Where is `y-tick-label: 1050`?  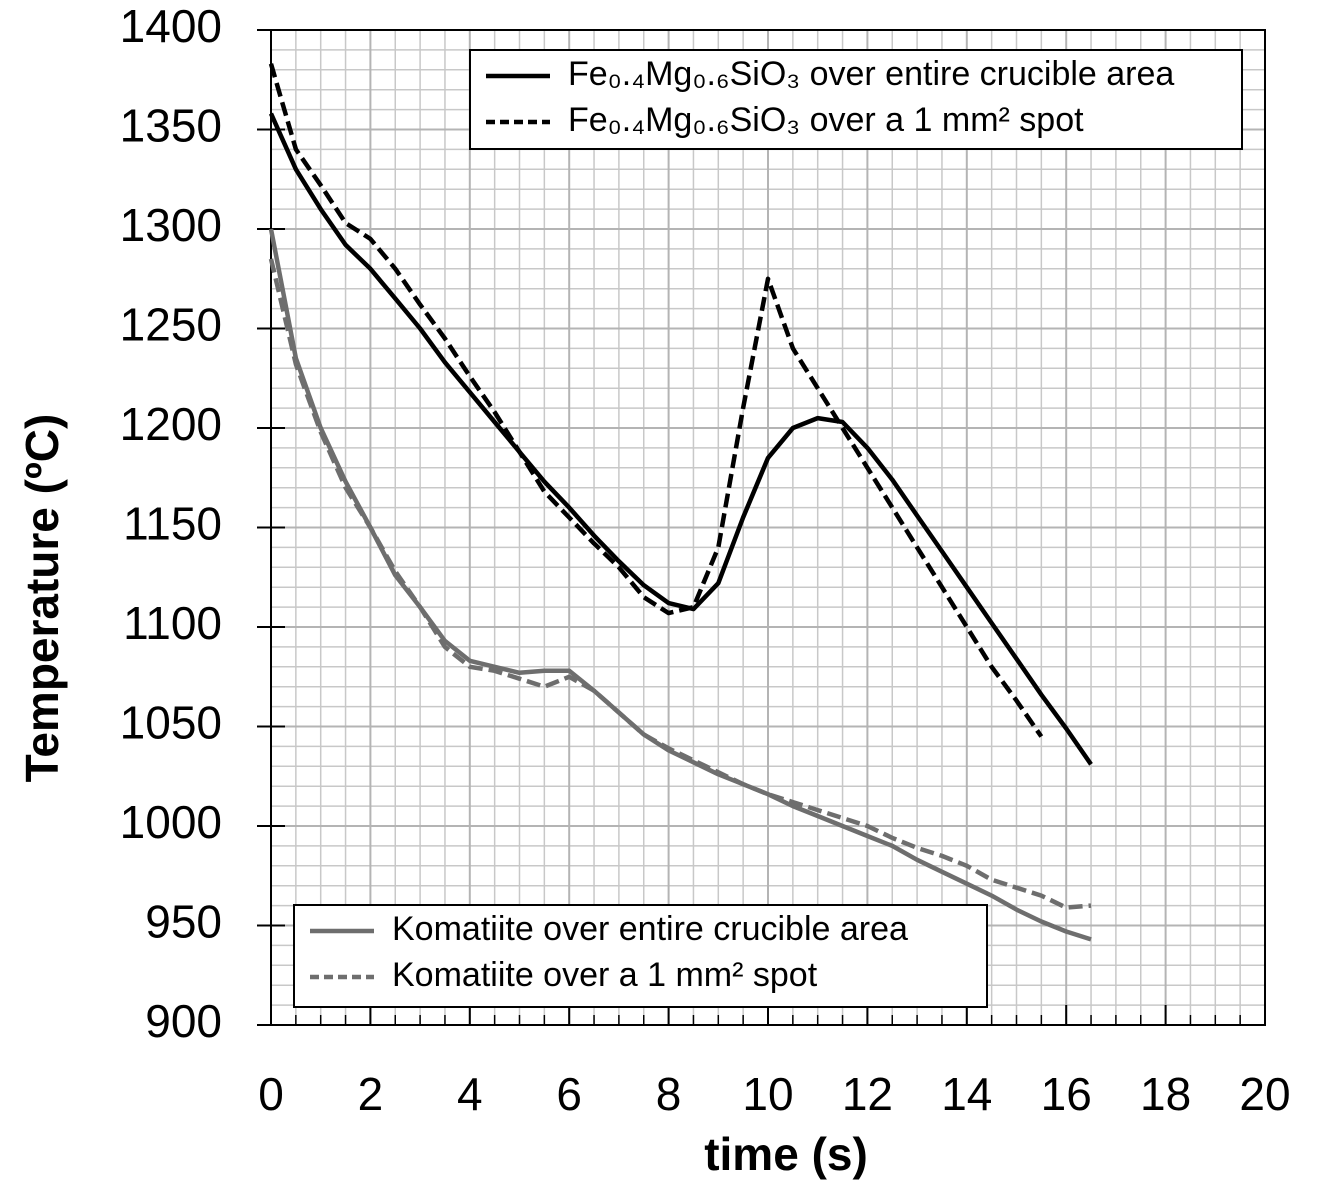
y-tick-label: 1050 is located at coordinates (171, 723).